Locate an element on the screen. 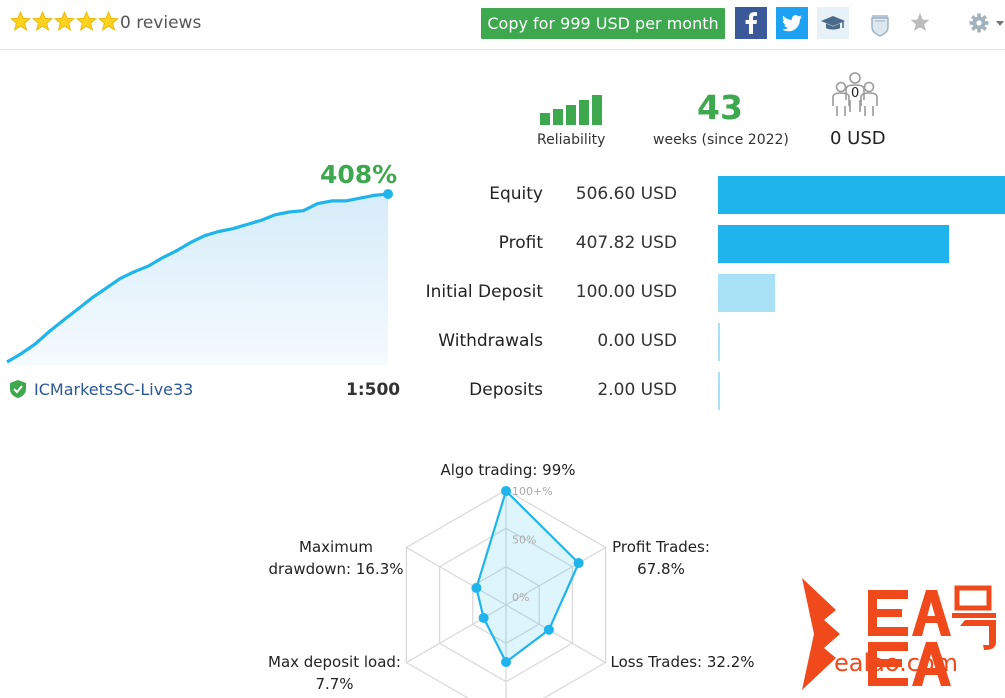 The image size is (1005, 698). reliability-label: Reliability is located at coordinates (571, 140).